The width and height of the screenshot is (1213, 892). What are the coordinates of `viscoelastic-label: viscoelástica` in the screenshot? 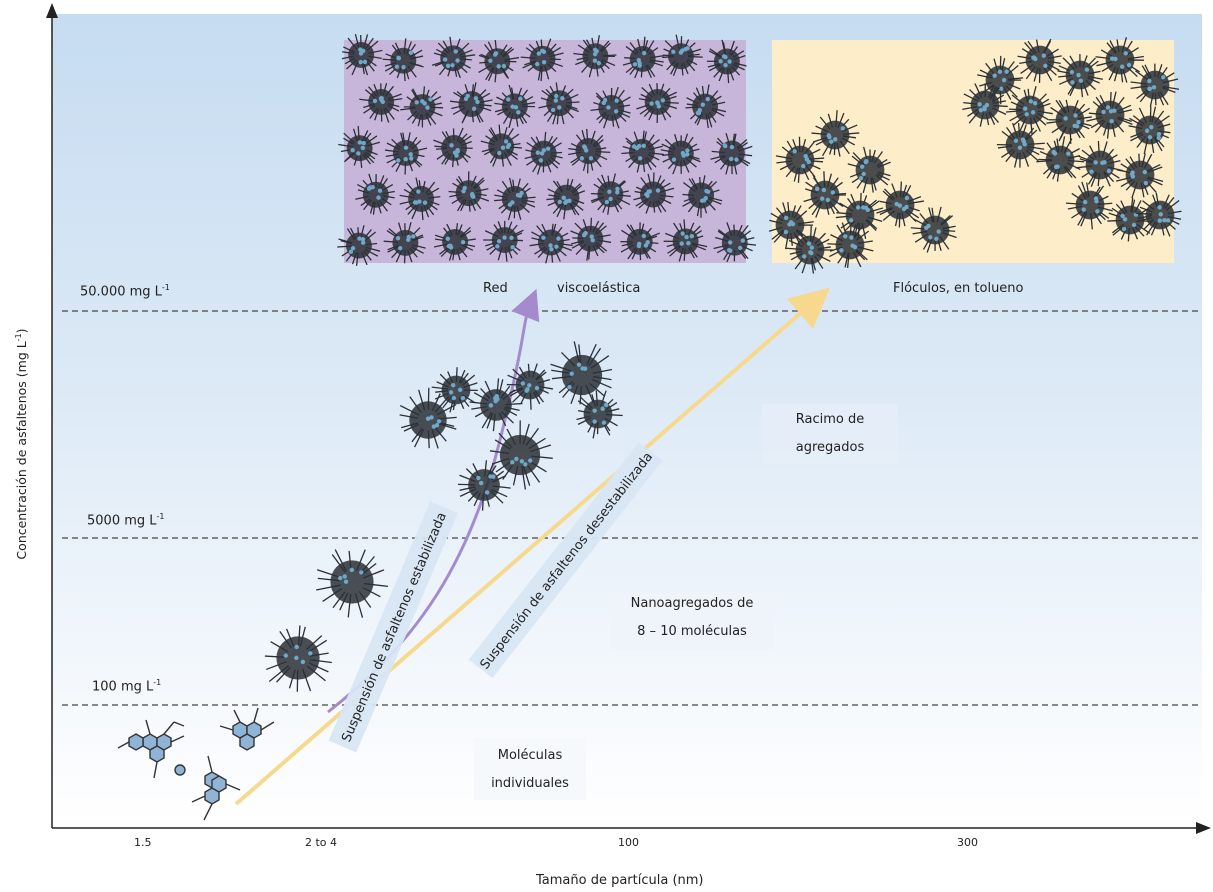 It's located at (599, 288).